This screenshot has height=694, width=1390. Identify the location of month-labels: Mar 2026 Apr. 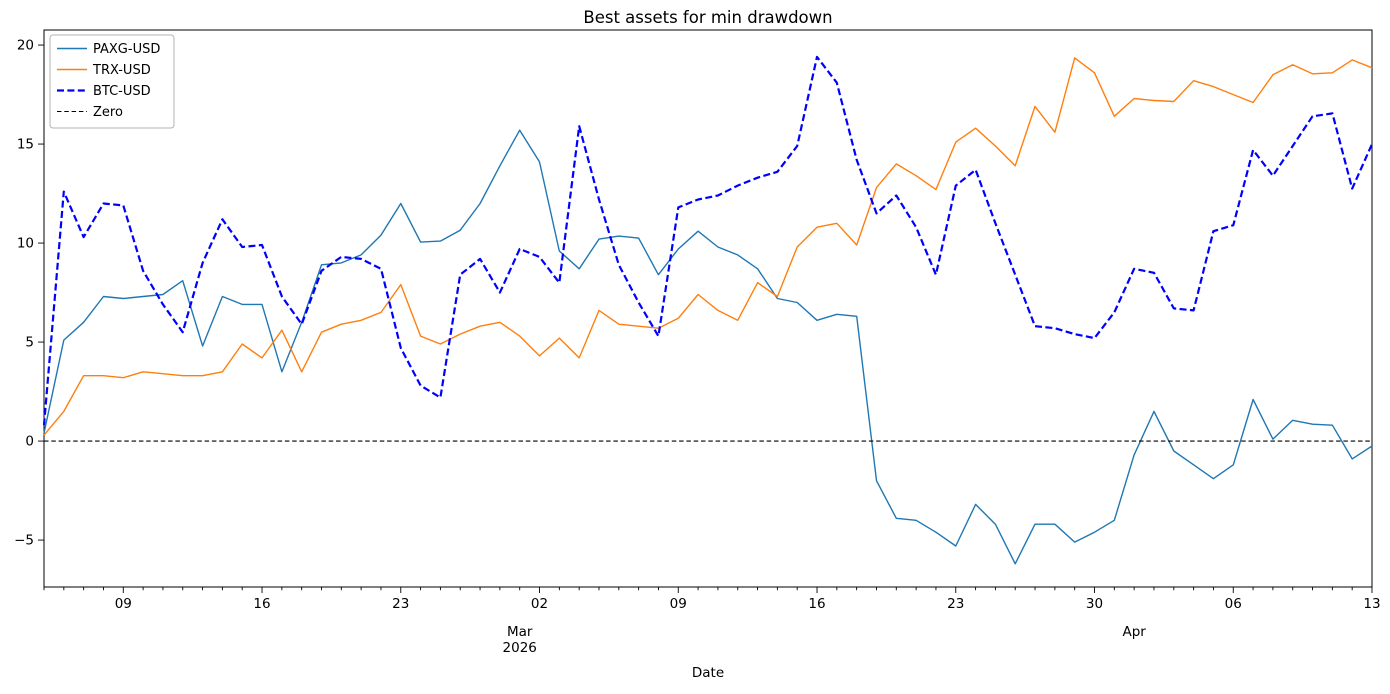
(825, 640).